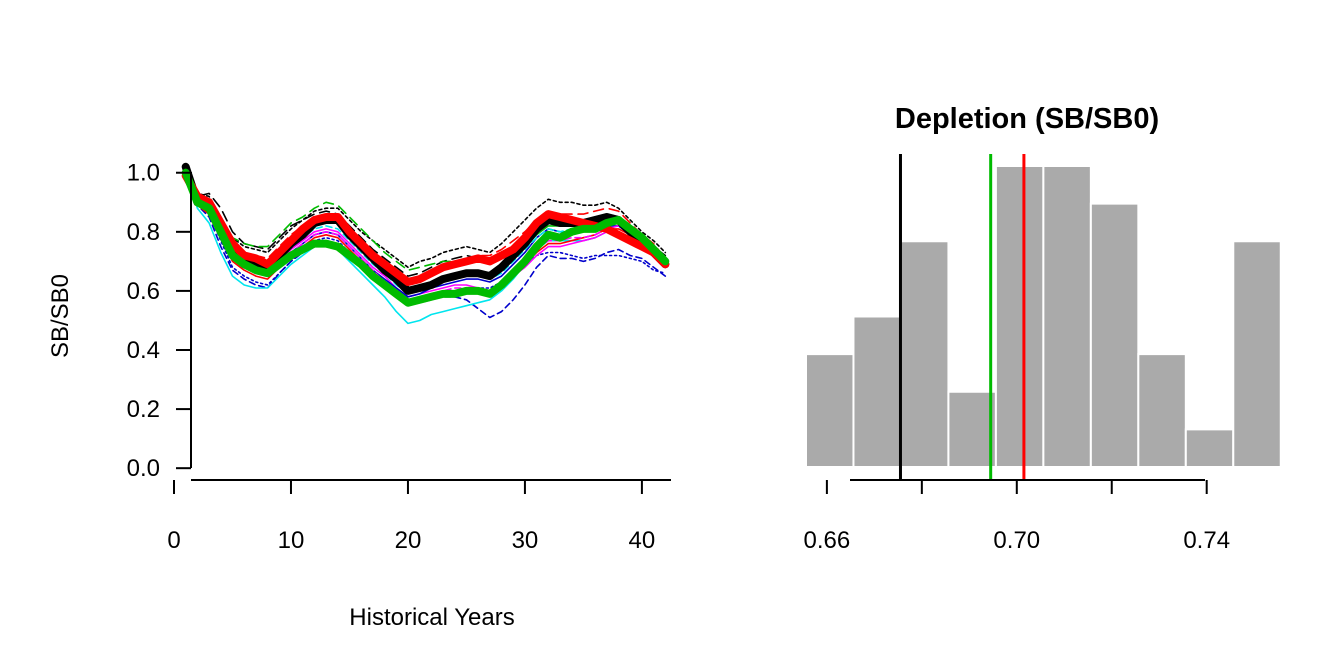 Image resolution: width=1344 pixels, height=672 pixels. Describe the element at coordinates (143, 232) in the screenshot. I see `y-tick-label: 0.8` at that location.